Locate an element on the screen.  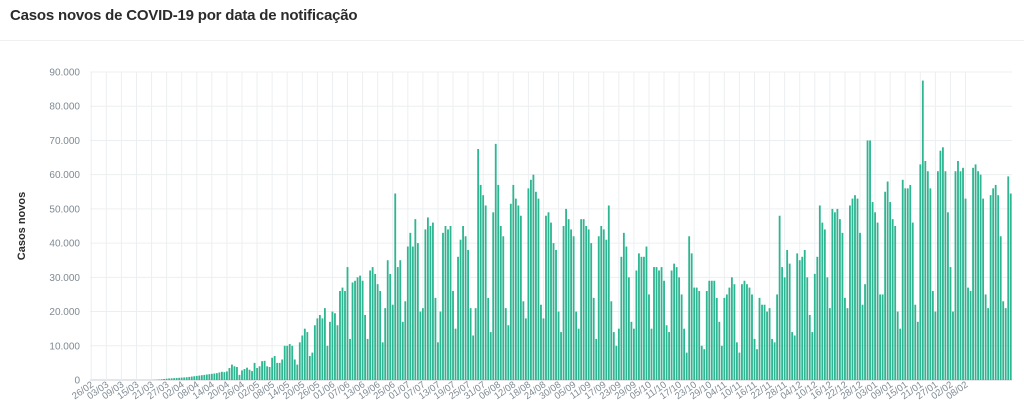
y-tick-label: 80.000 is located at coordinates (64, 107).